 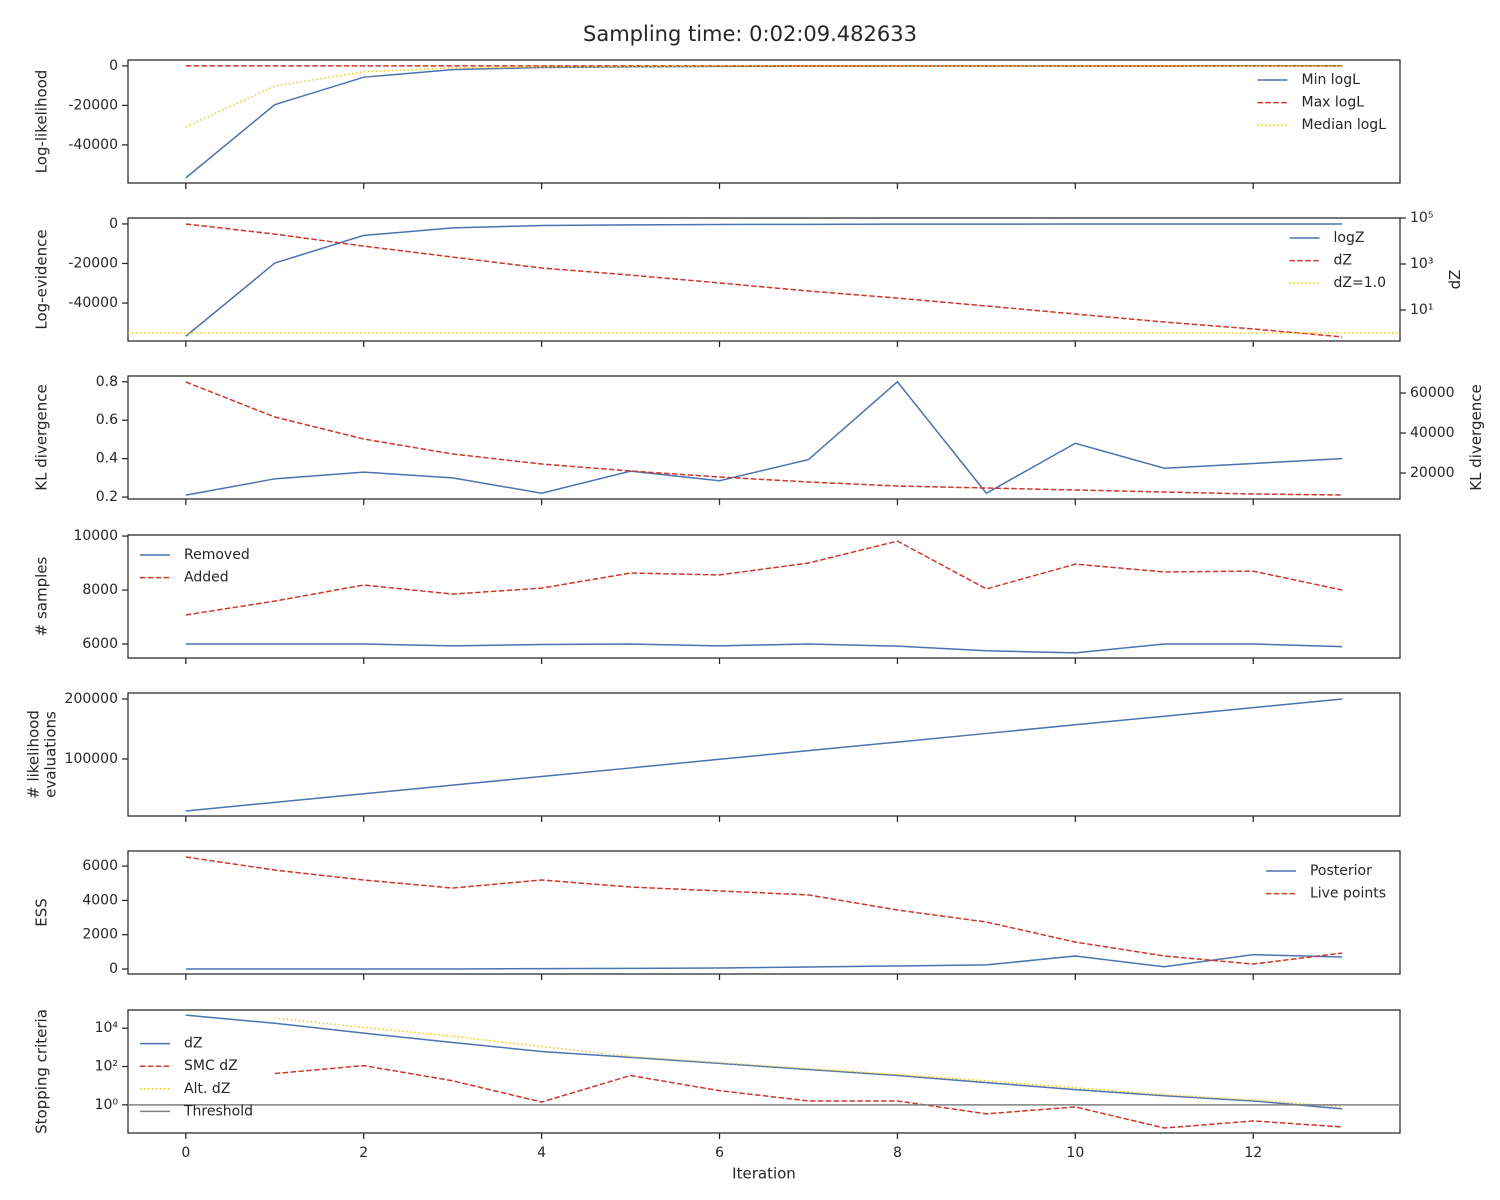 What do you see at coordinates (206, 578) in the screenshot?
I see `legend-label: Added` at bounding box center [206, 578].